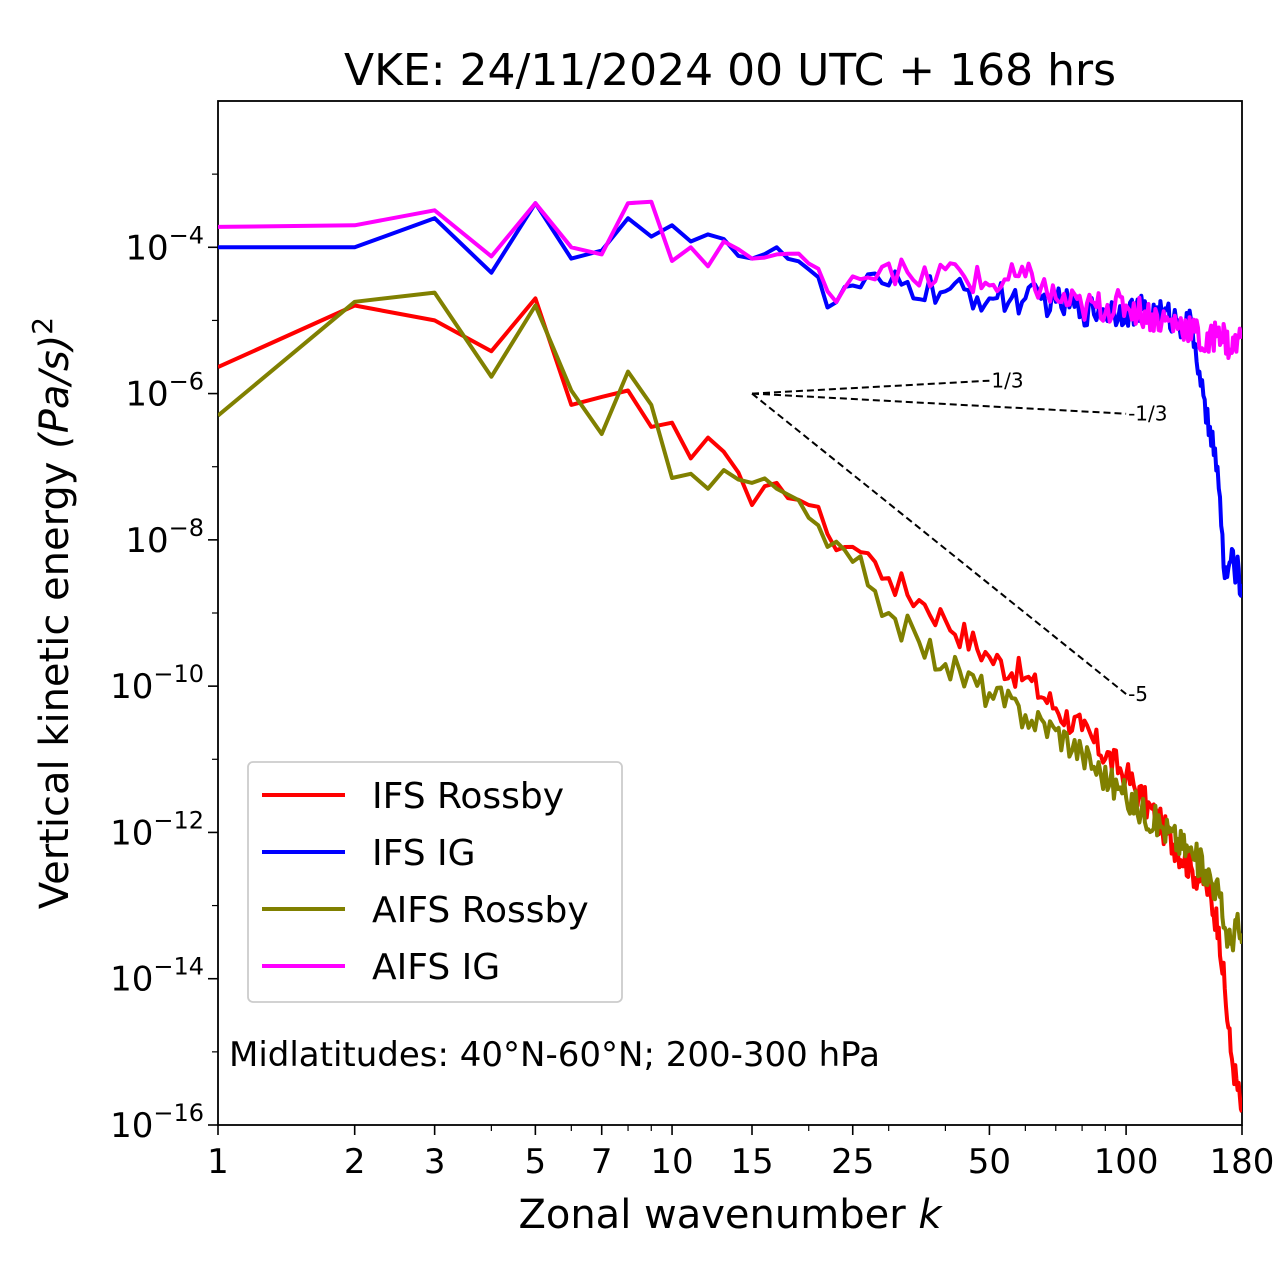 Image resolution: width=1280 pixels, height=1288 pixels. What do you see at coordinates (178, 820) in the screenshot?
I see `y-tick-exponent: −12` at bounding box center [178, 820].